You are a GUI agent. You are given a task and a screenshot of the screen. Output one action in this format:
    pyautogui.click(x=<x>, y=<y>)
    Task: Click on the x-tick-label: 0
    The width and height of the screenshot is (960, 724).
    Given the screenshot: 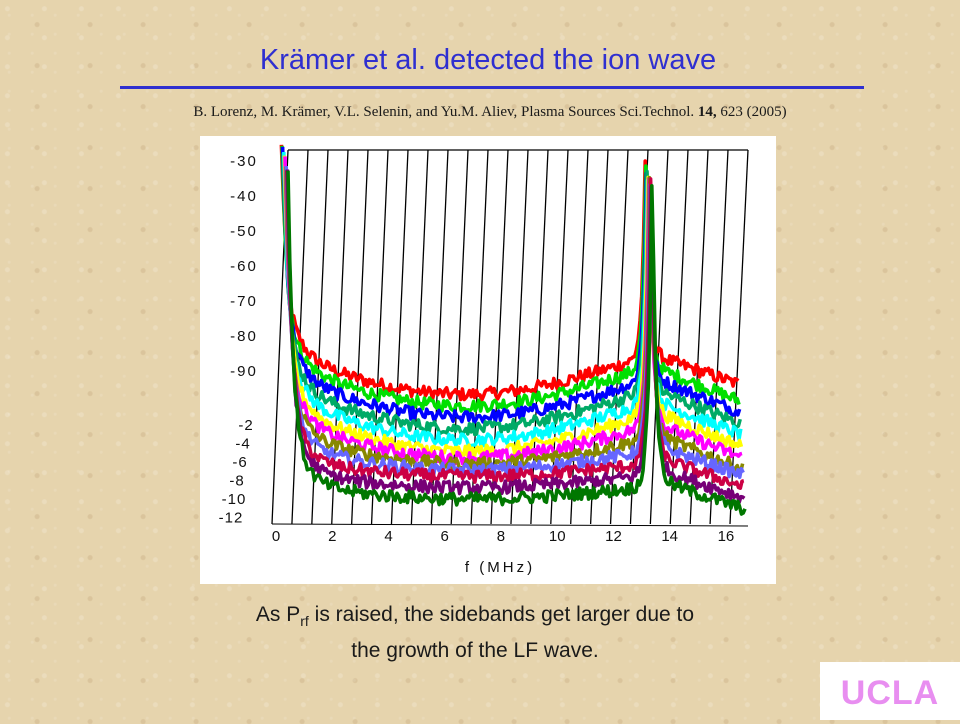 What is the action you would take?
    pyautogui.click(x=276, y=536)
    